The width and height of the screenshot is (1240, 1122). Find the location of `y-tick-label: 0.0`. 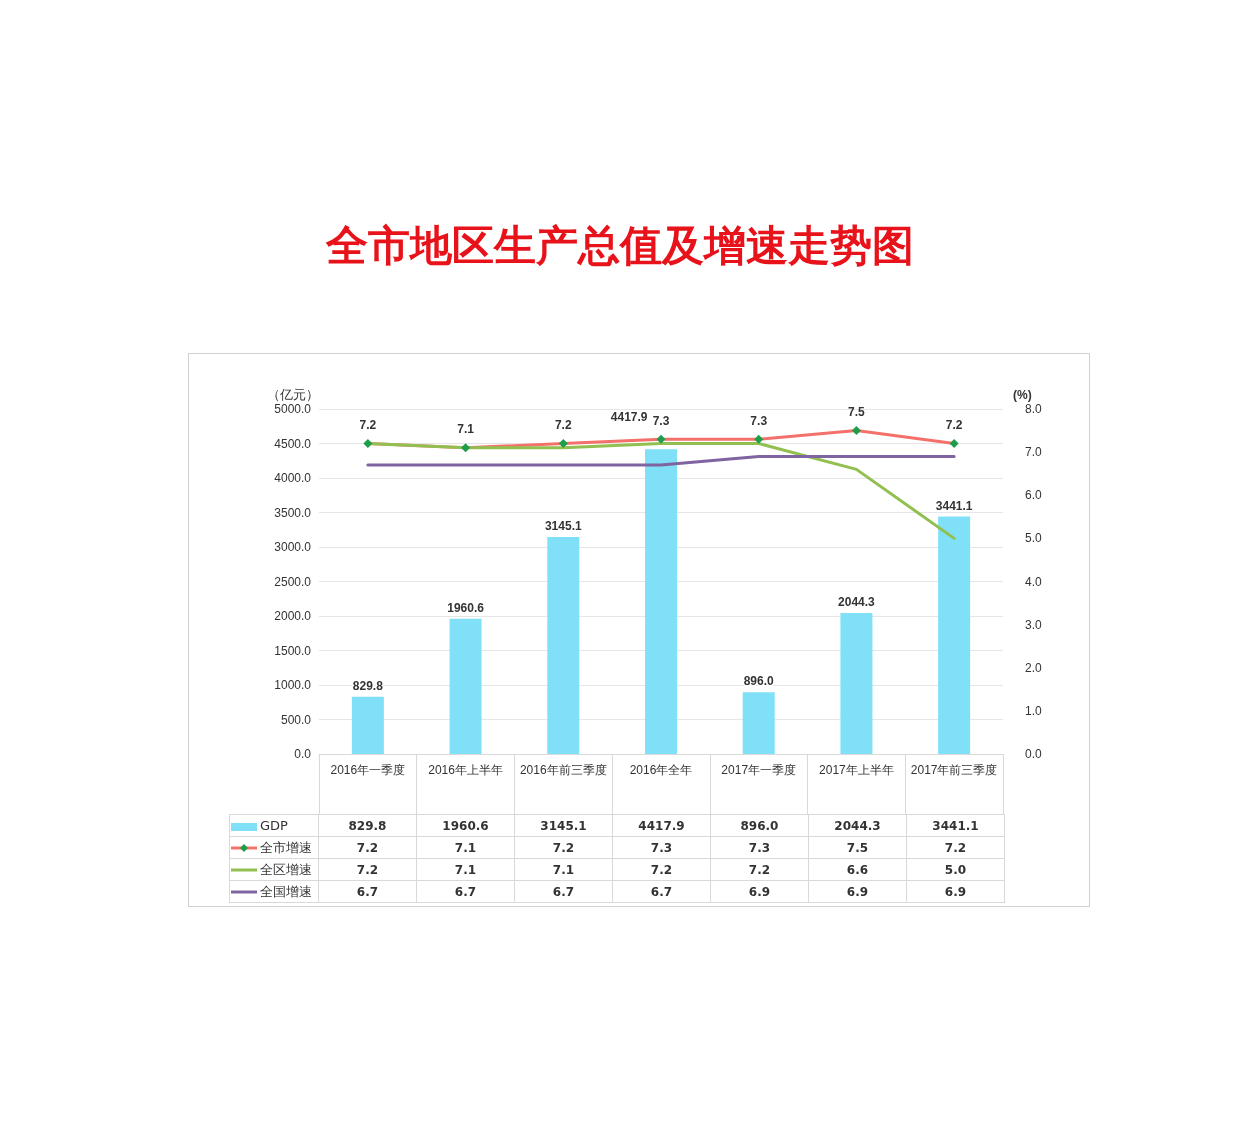

y-tick-label: 0.0 is located at coordinates (303, 754).